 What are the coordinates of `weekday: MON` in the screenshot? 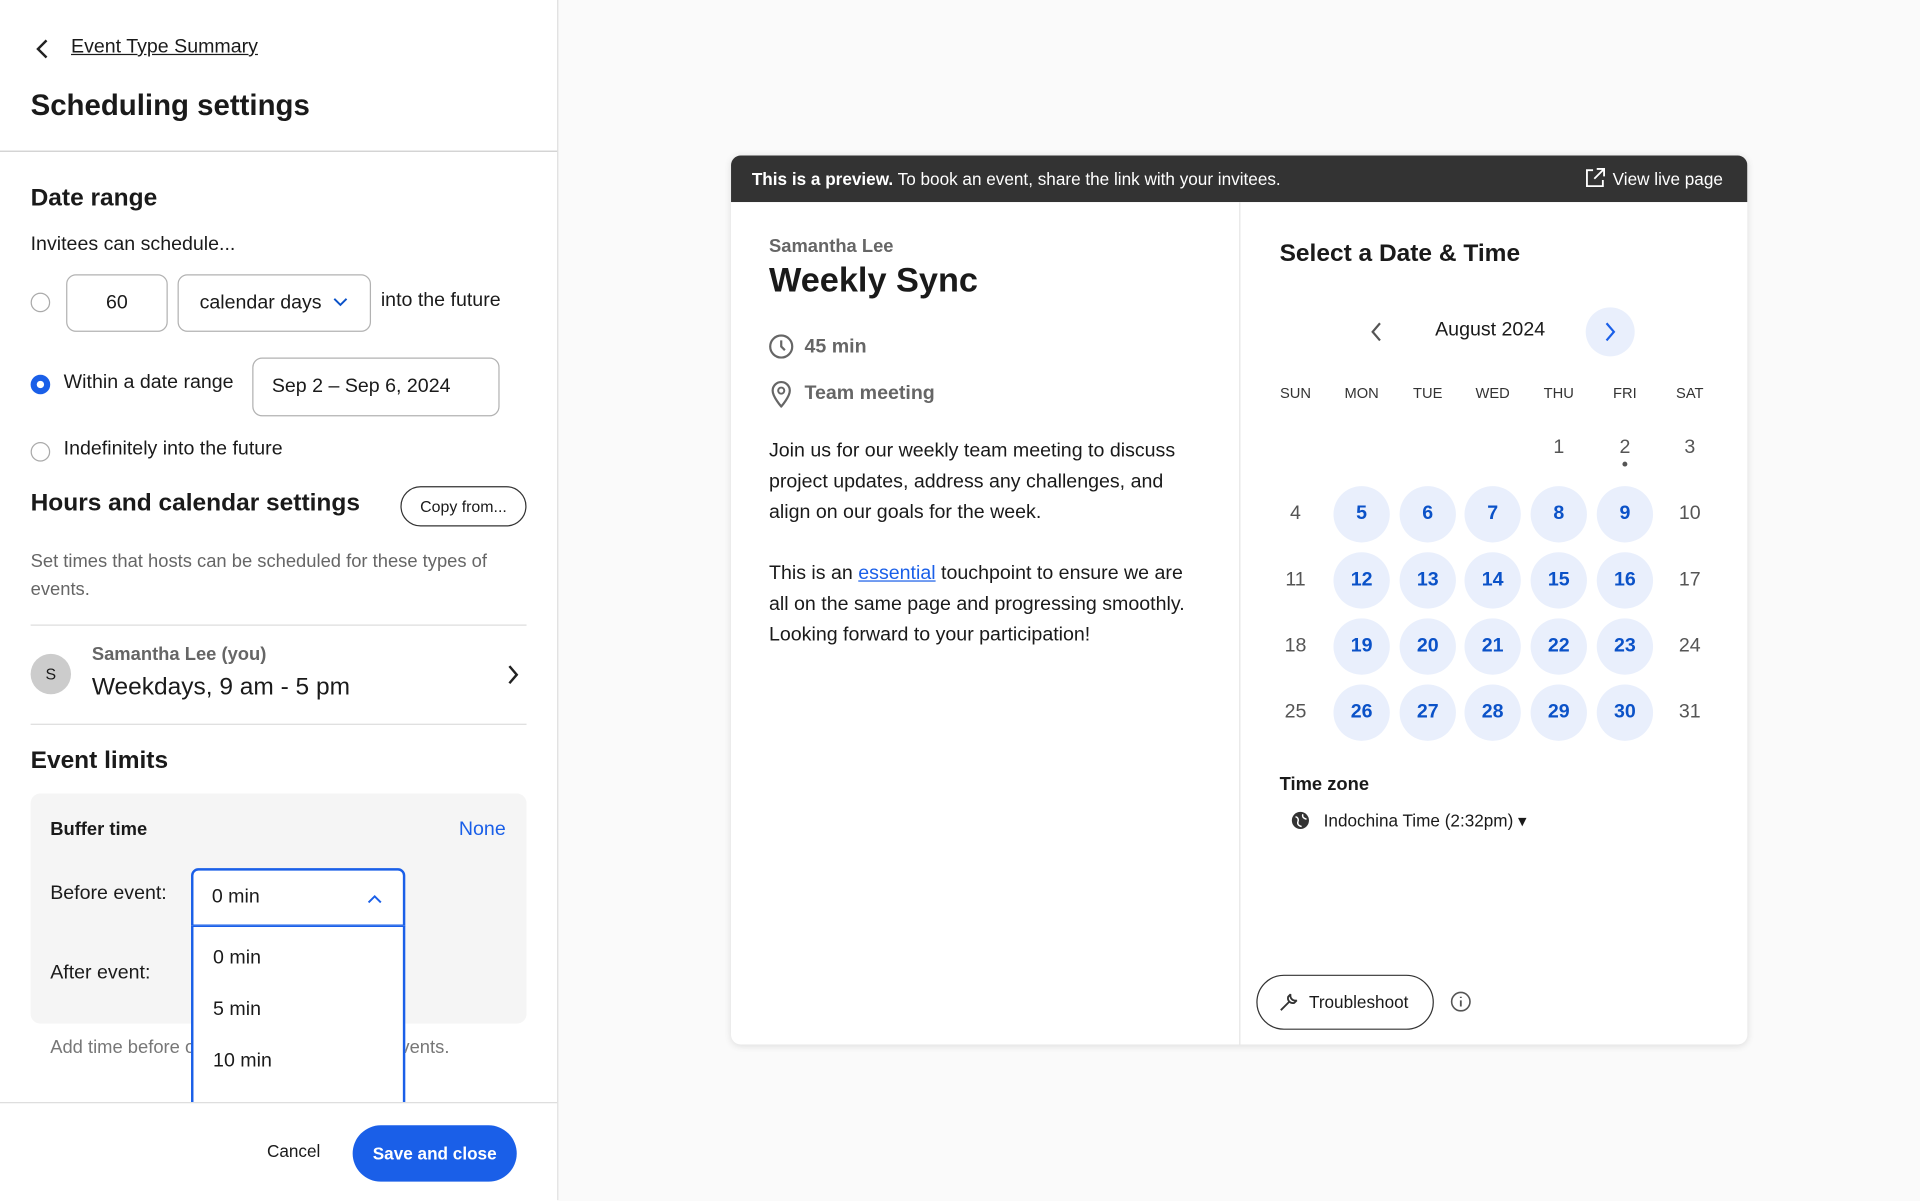 It's located at (1361, 393).